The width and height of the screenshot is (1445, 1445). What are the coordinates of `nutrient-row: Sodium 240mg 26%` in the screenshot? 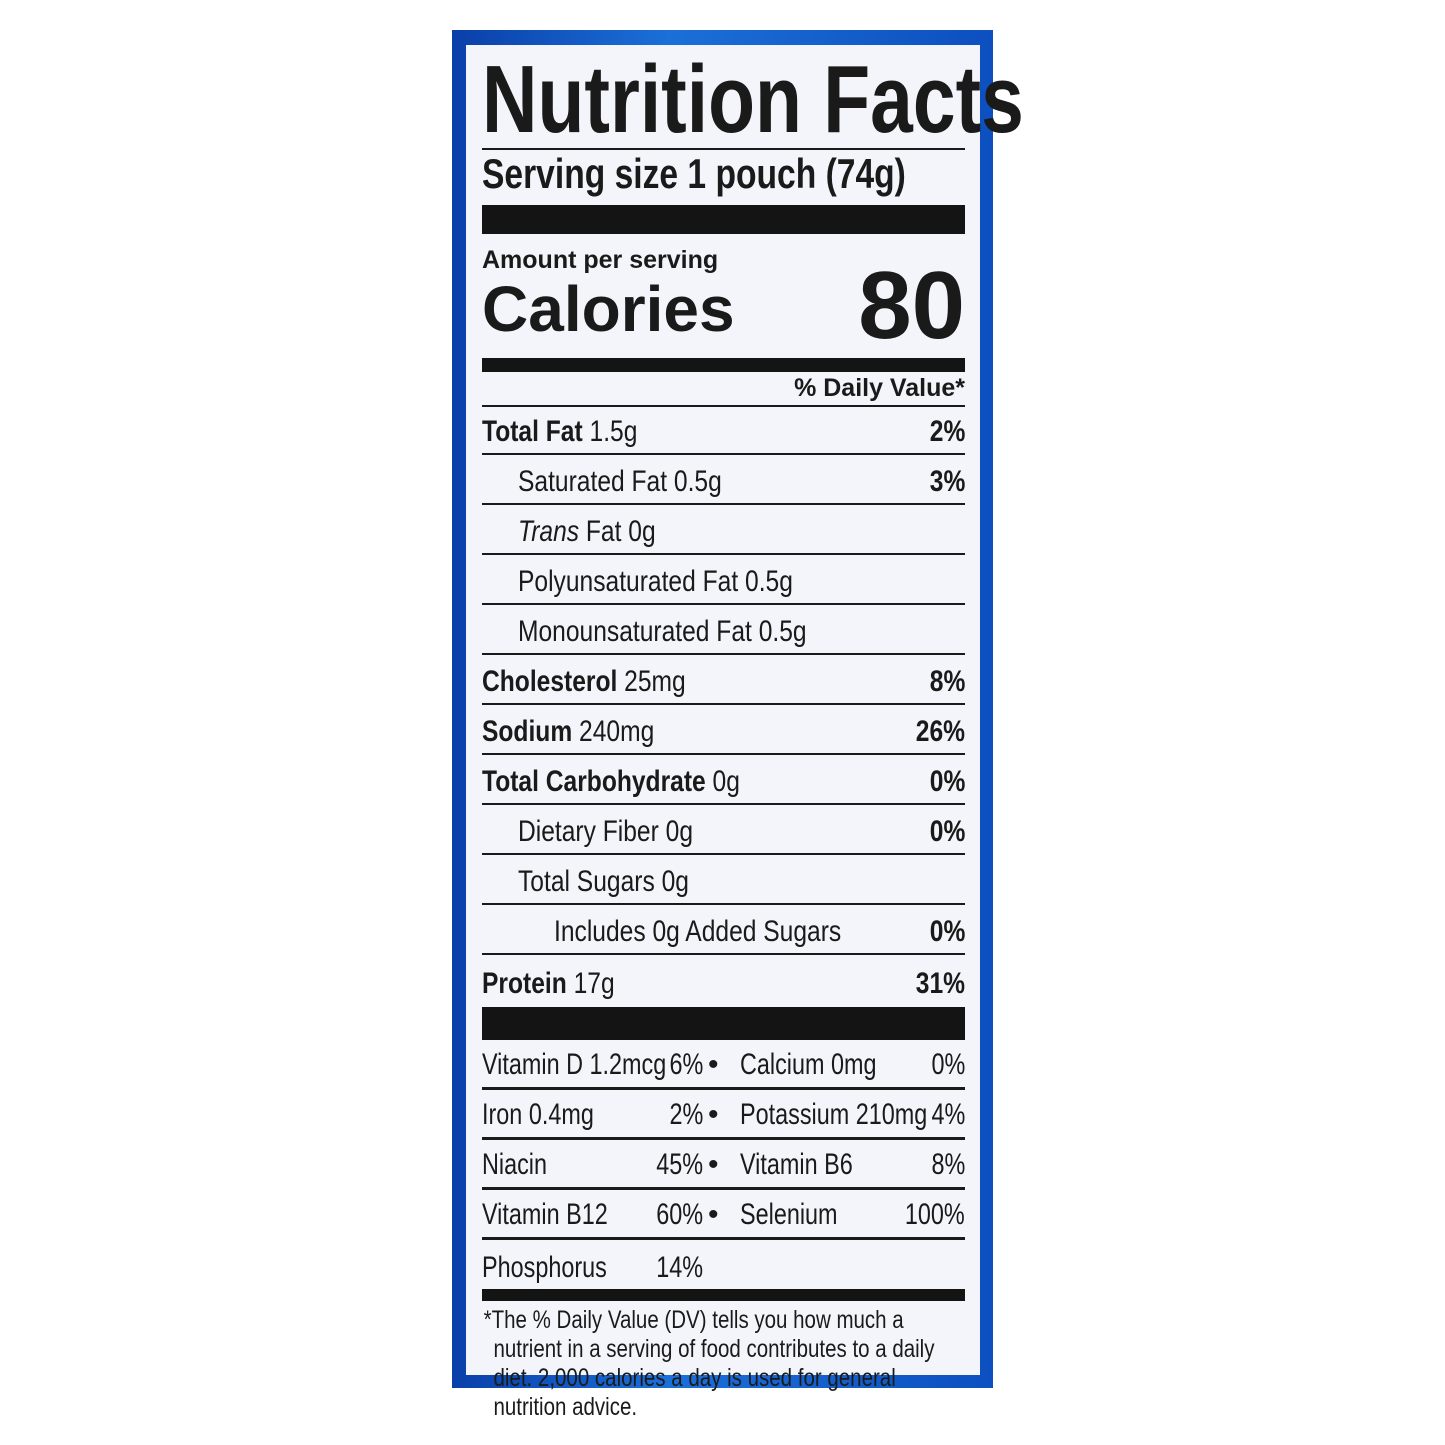 It's located at (723, 731).